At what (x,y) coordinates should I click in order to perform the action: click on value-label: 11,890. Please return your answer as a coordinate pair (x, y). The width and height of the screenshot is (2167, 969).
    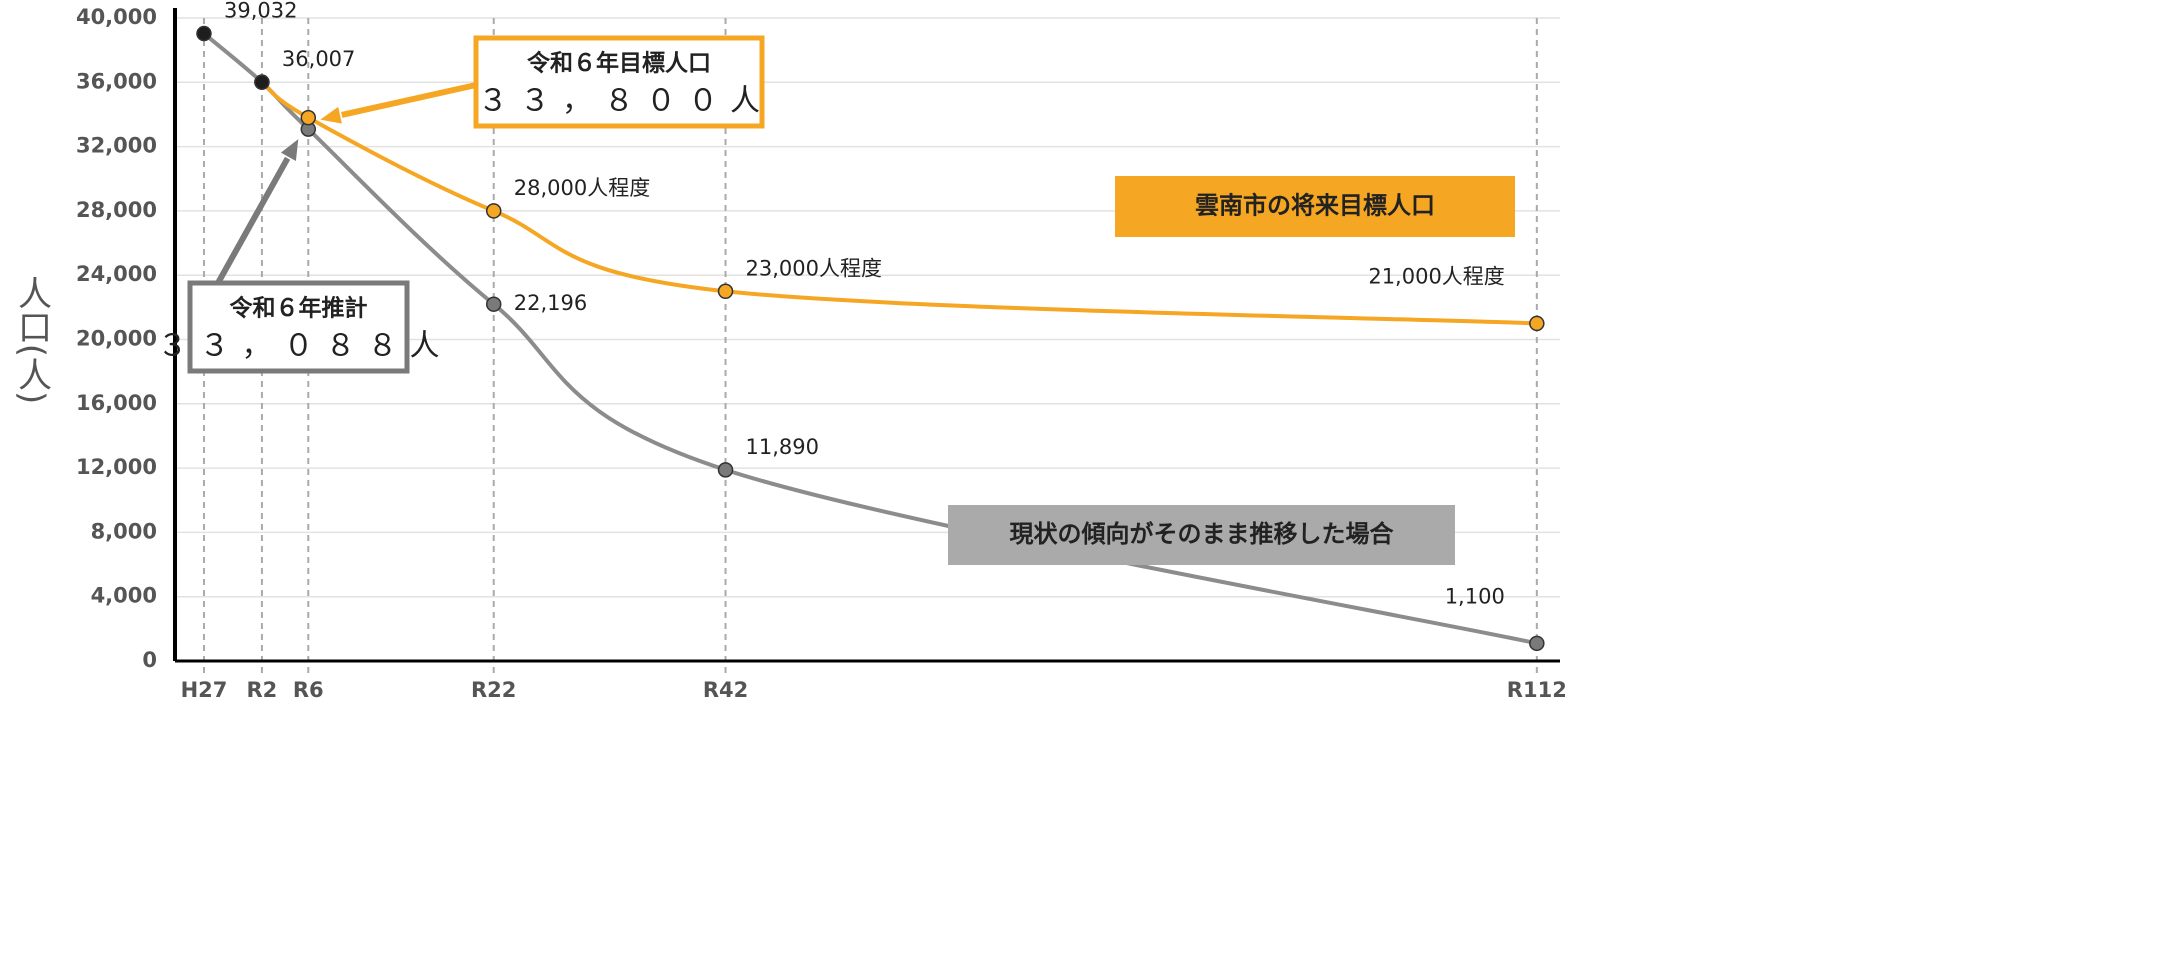
    Looking at the image, I should click on (782, 447).